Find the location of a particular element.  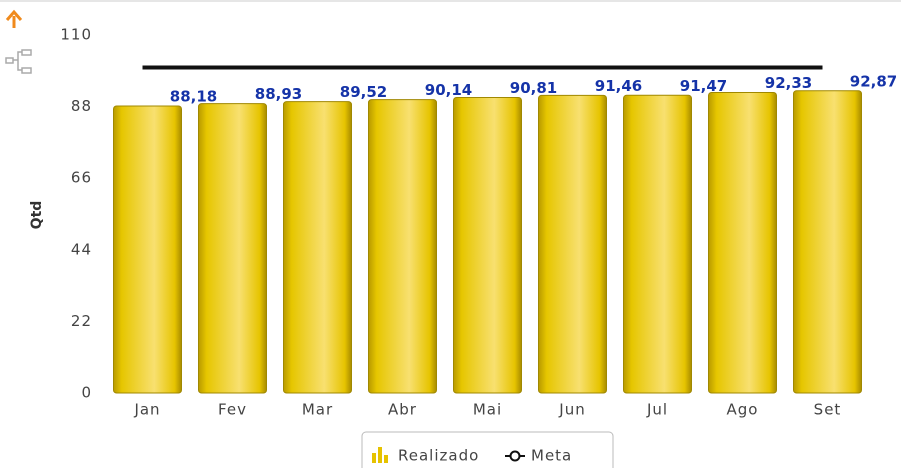

x-tick-label: Jan is located at coordinates (146, 410).